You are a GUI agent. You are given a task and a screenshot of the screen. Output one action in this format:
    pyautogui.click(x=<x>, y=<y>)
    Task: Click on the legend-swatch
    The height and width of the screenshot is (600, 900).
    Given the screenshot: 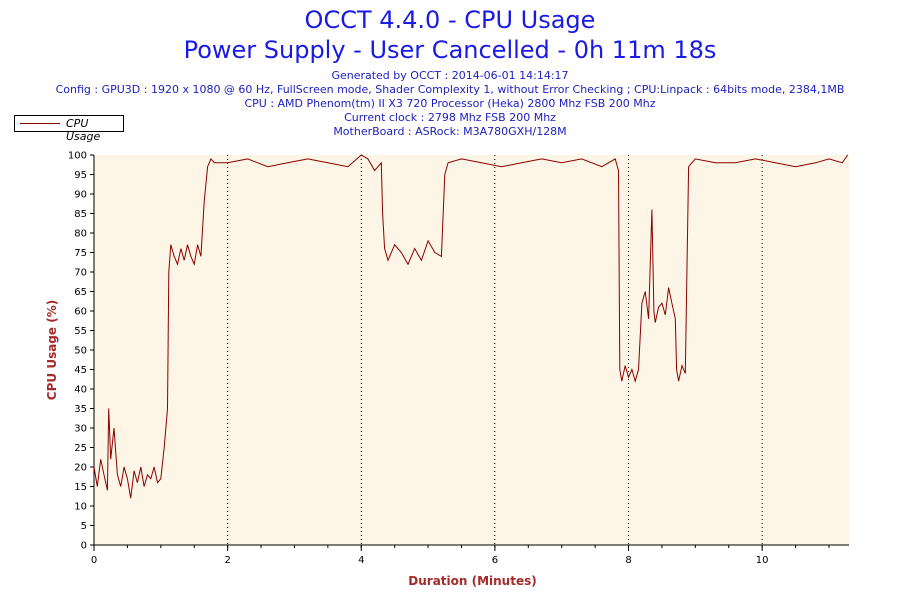 What is the action you would take?
    pyautogui.click(x=40, y=123)
    